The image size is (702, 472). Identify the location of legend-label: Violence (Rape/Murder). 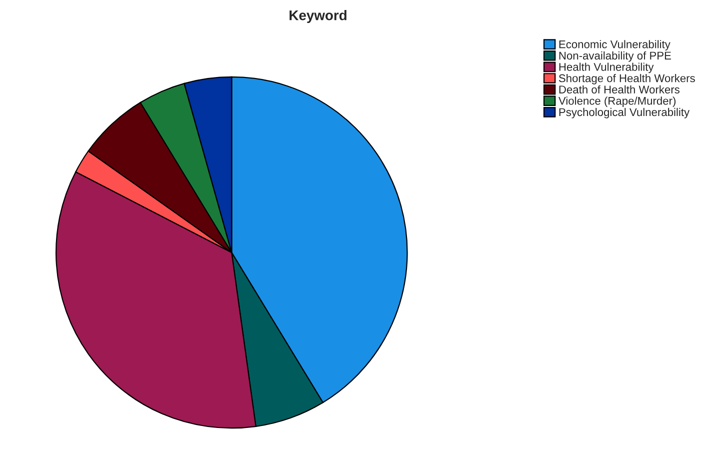
(617, 101).